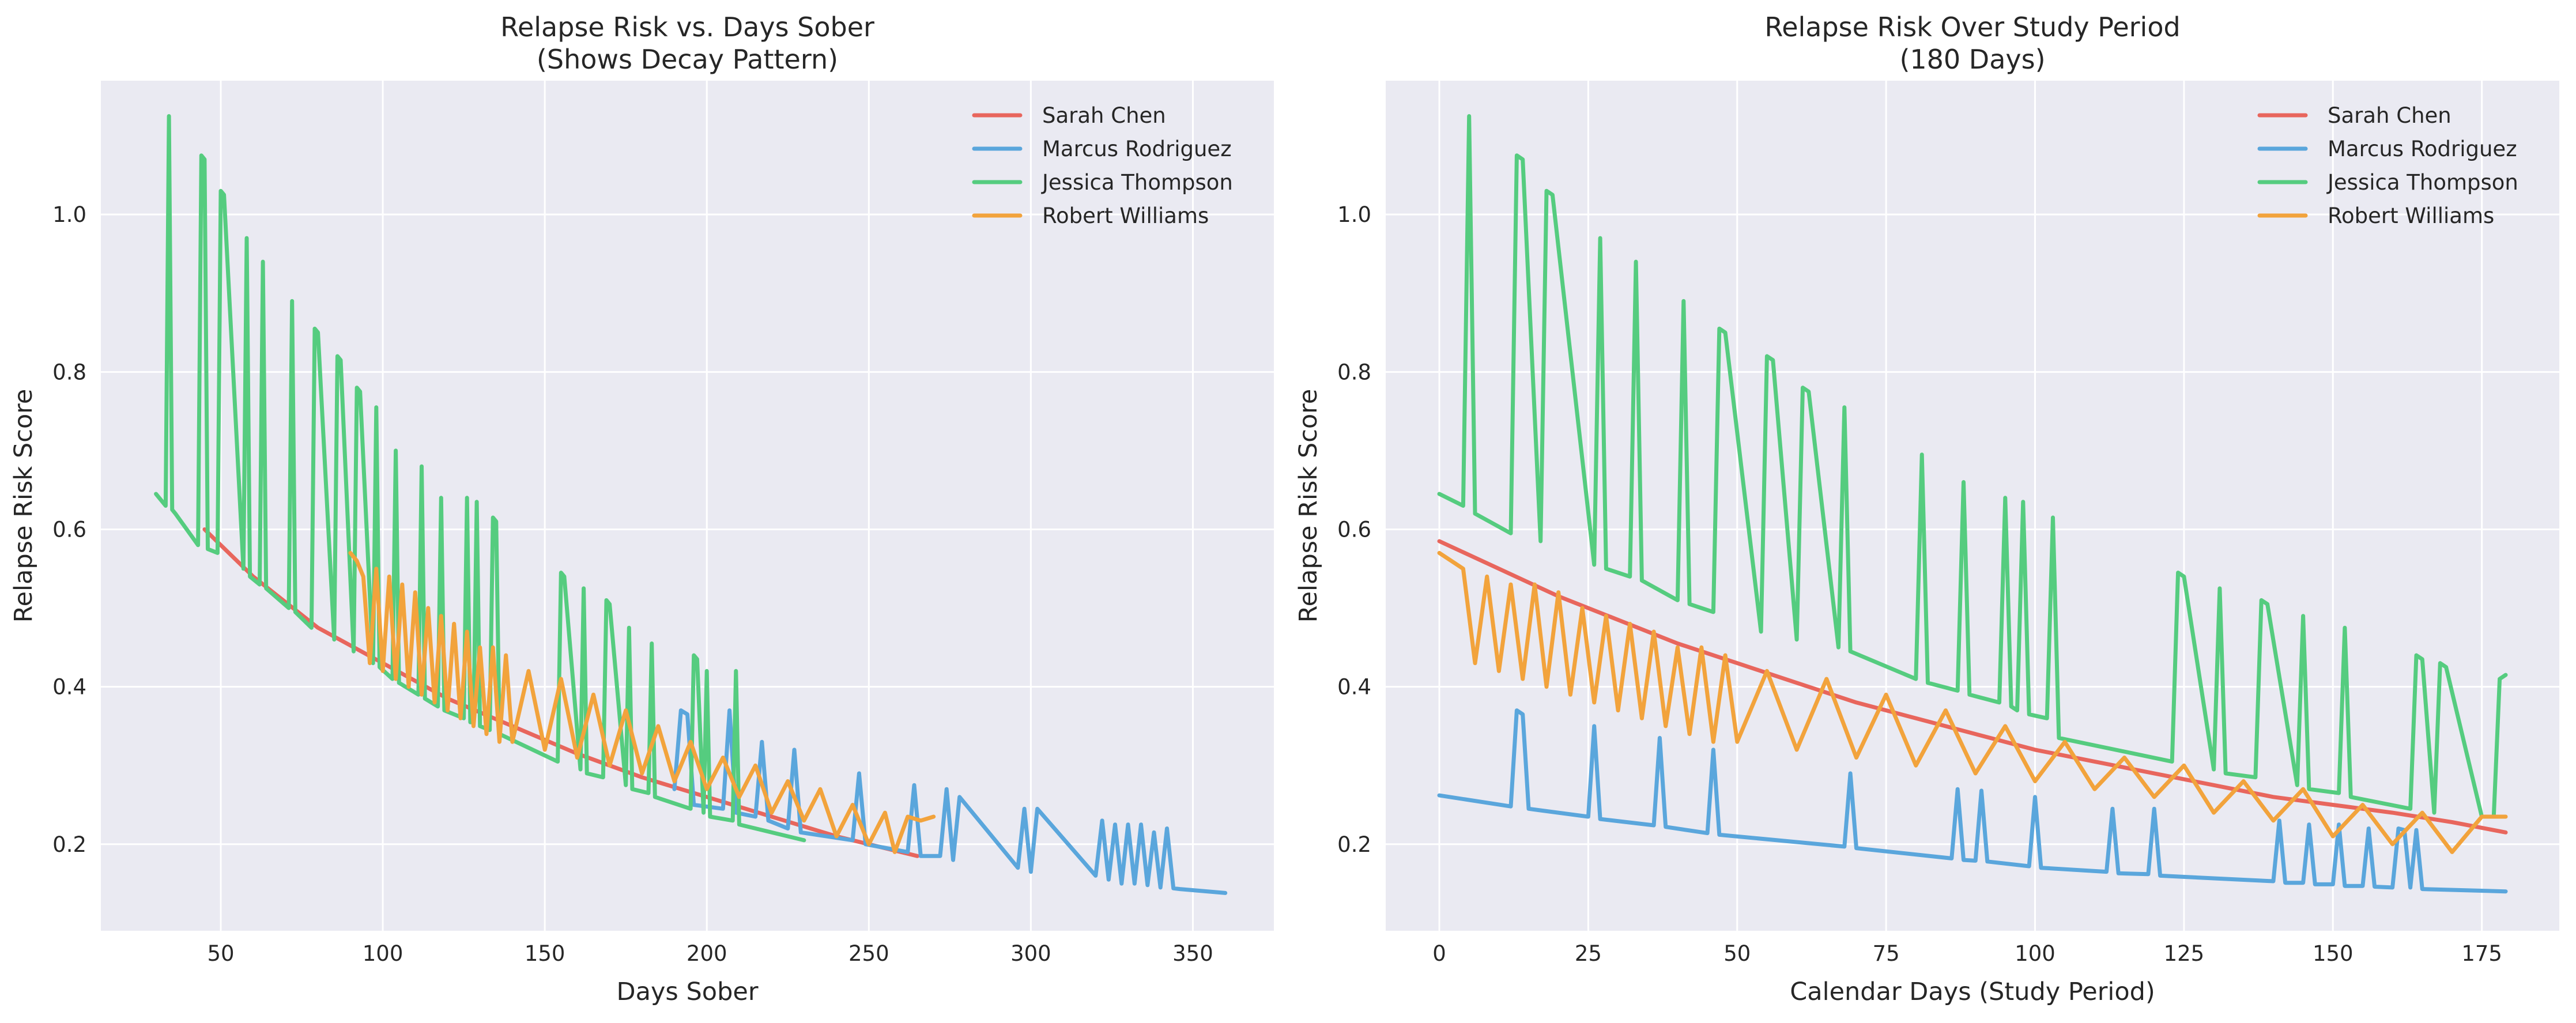 The width and height of the screenshot is (2576, 1023). Describe the element at coordinates (2481, 954) in the screenshot. I see `x-tick-label: 175` at that location.